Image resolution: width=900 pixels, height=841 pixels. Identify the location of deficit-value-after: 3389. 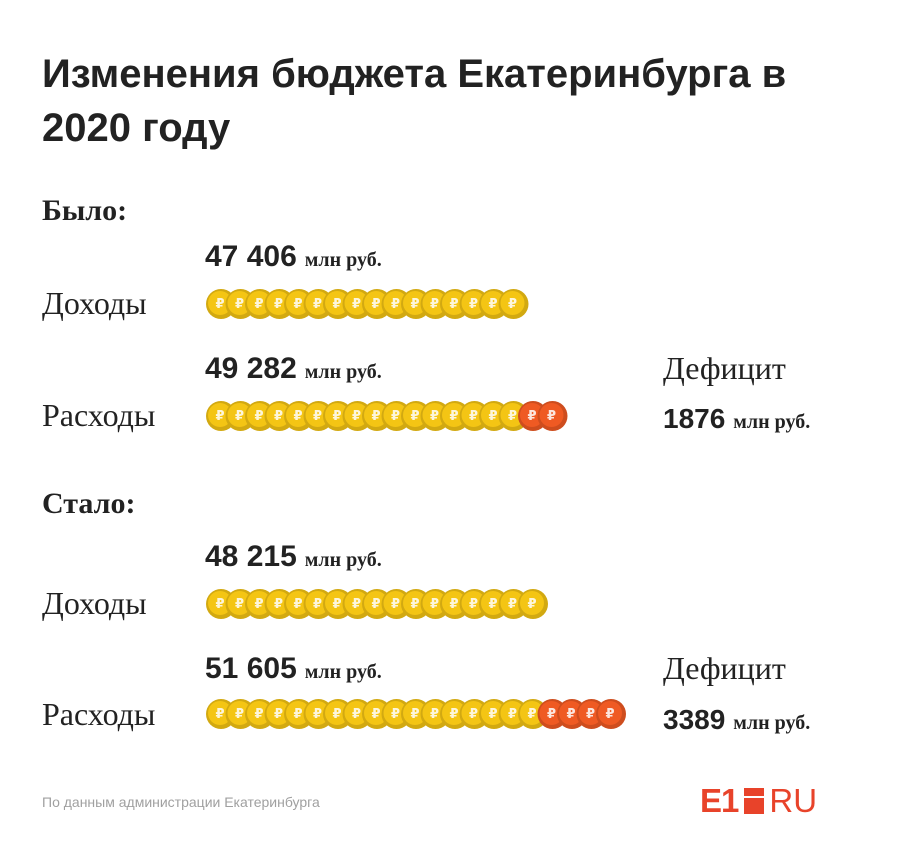
(694, 719).